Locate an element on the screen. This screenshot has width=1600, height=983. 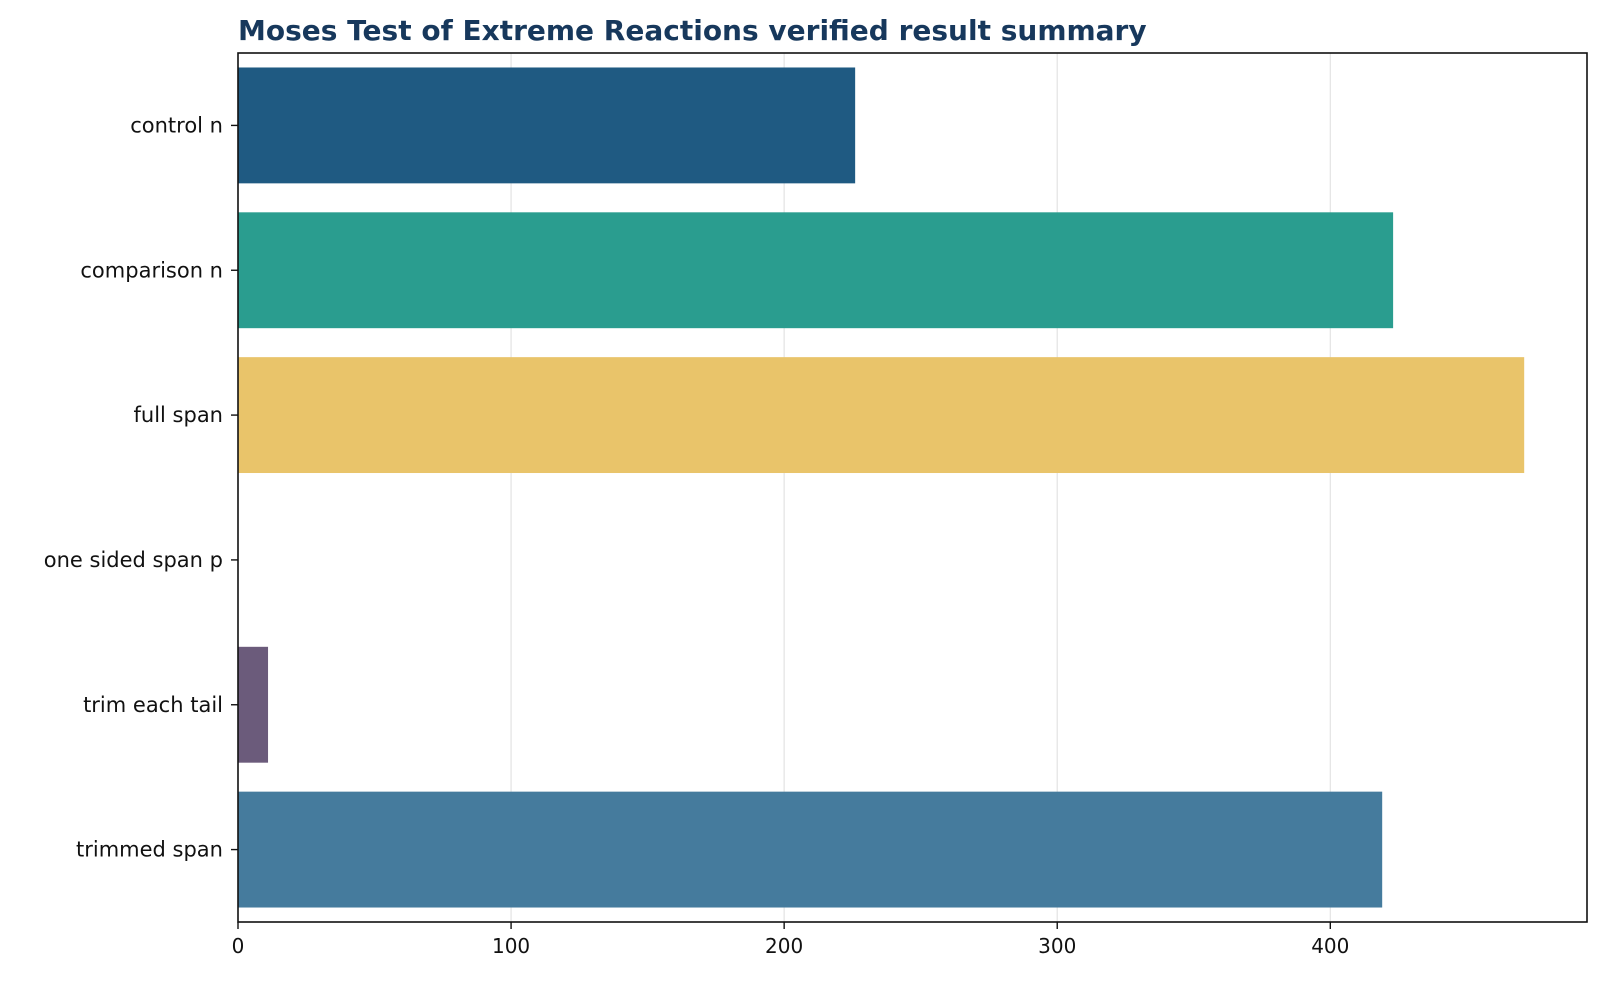
x-tick-label: 300 is located at coordinates (1057, 946).